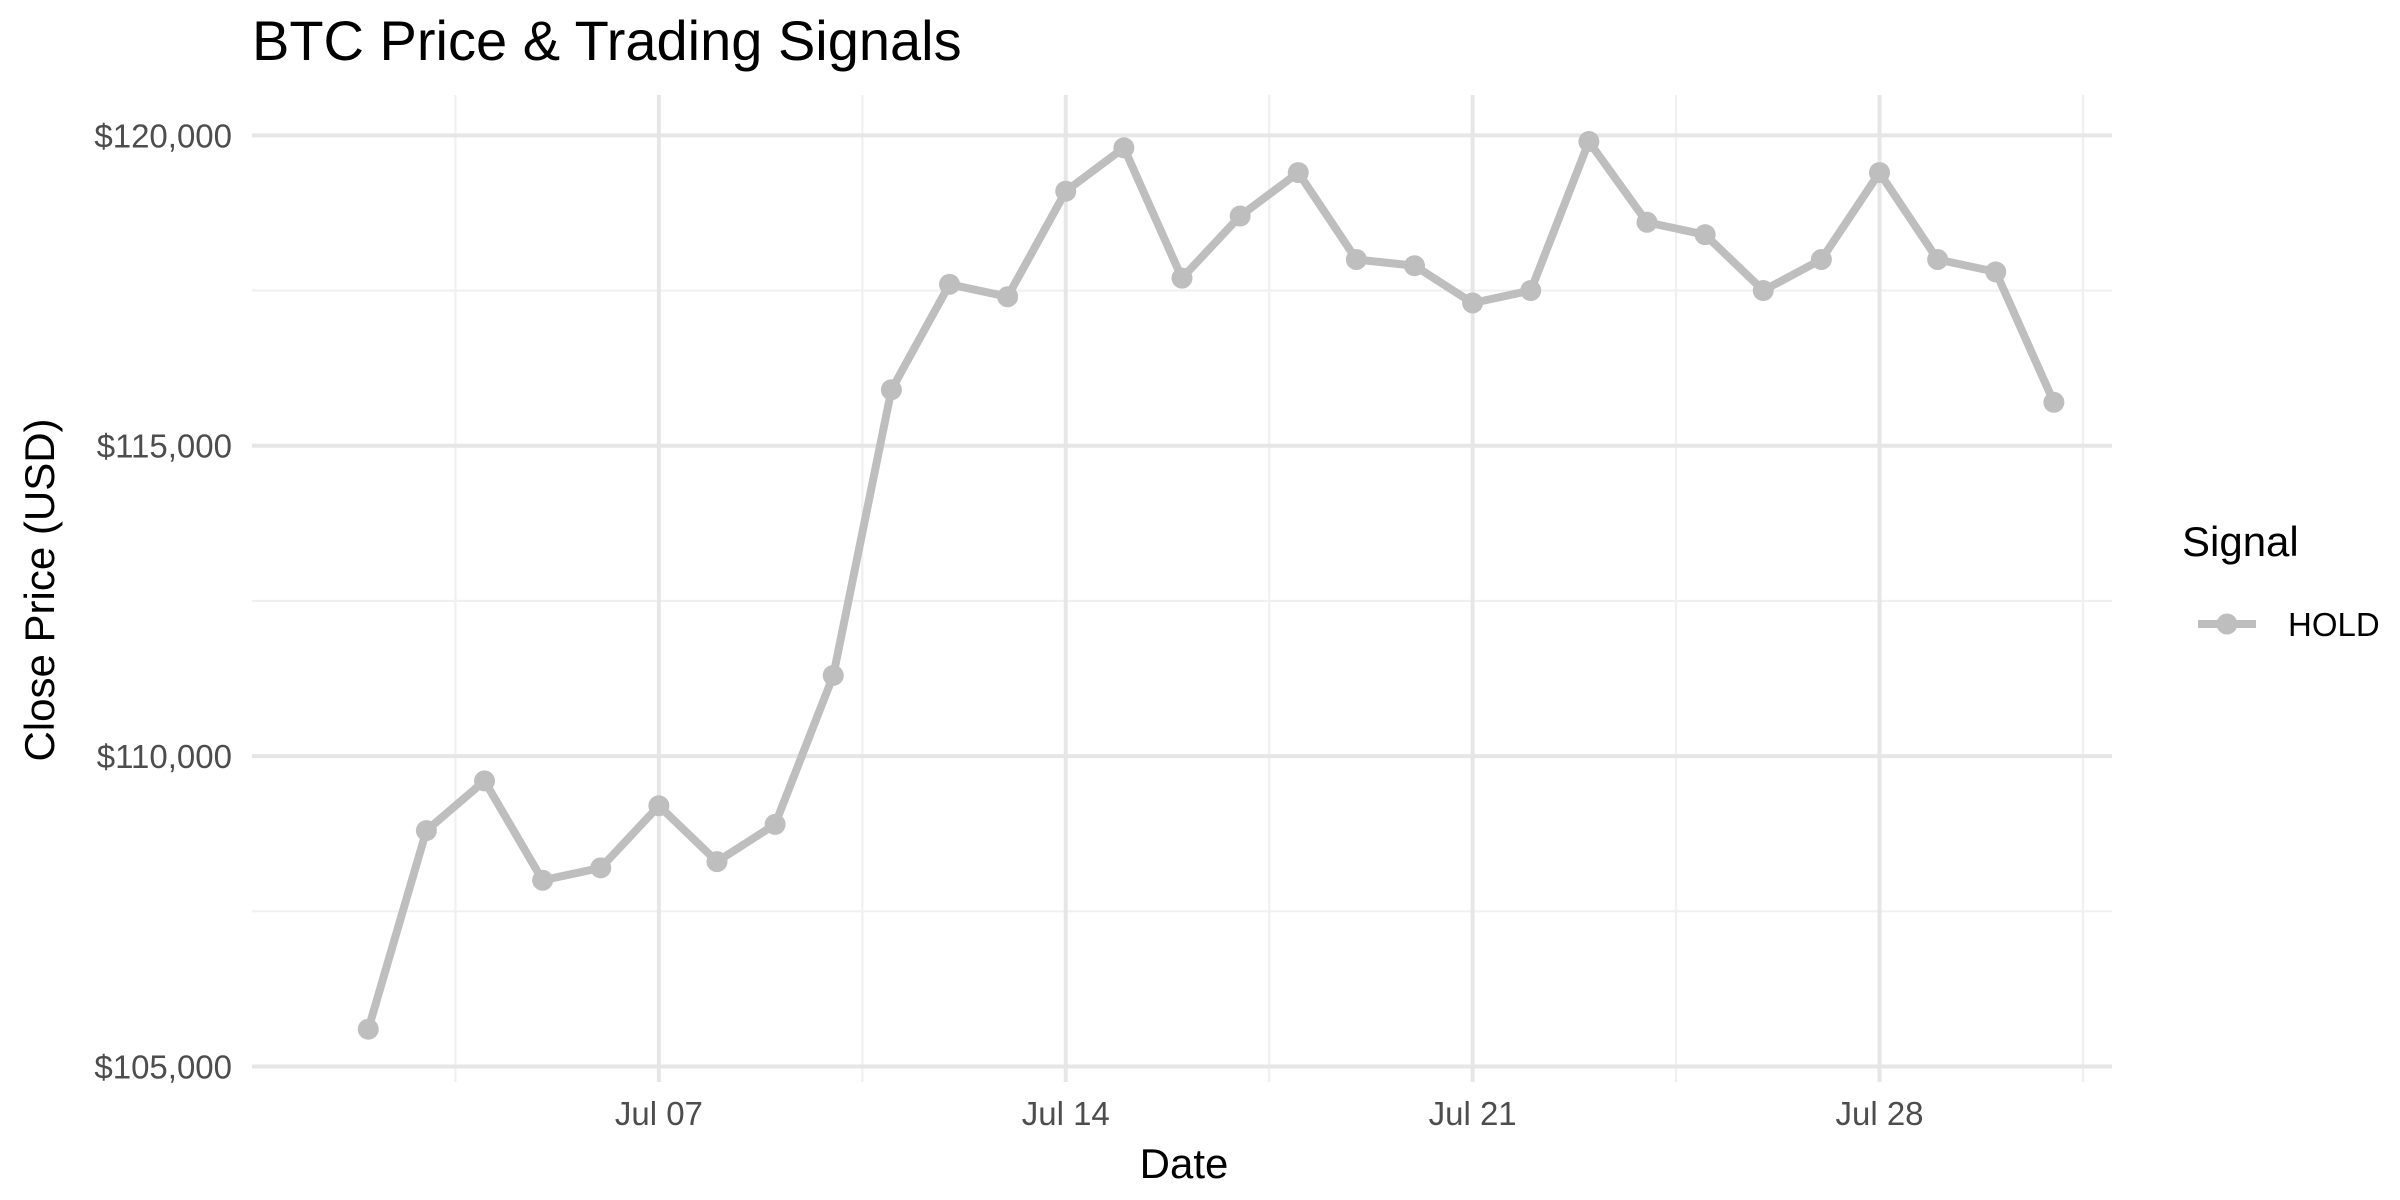 This screenshot has height=1200, width=2400. Describe the element at coordinates (607, 40) in the screenshot. I see `chart-title: BTC Price & Trading Signals` at that location.